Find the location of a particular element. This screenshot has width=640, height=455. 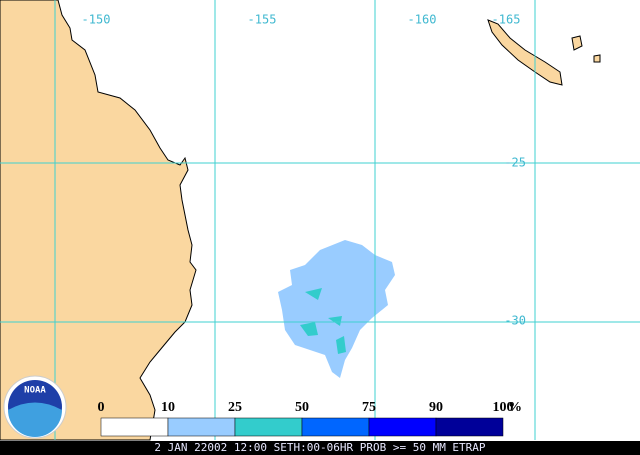

logo: NOAA is located at coordinates (35, 407).